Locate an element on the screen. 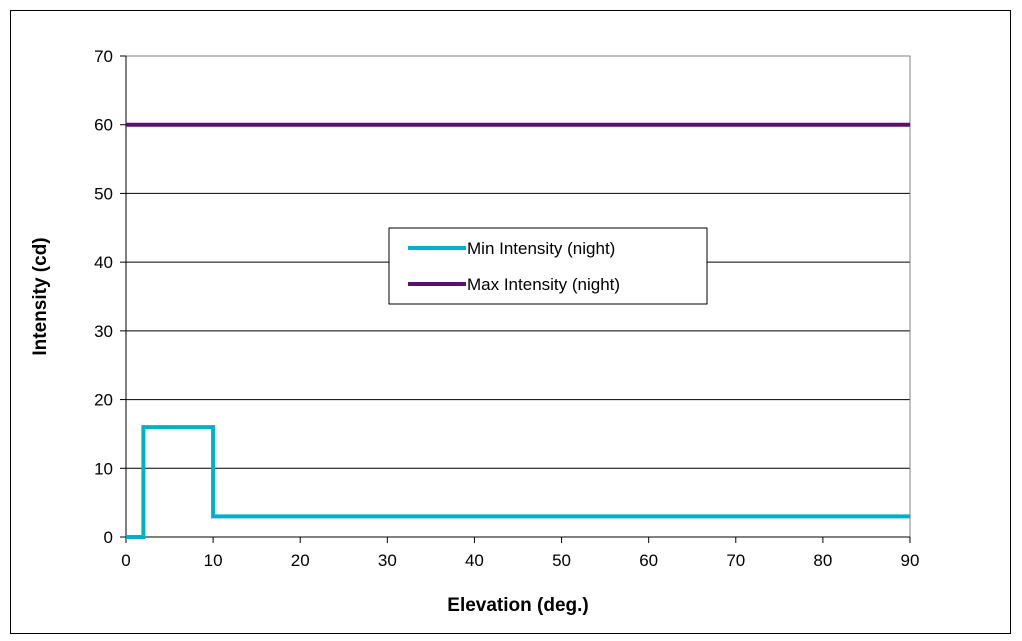  x-tick-label: 30 is located at coordinates (387, 560).